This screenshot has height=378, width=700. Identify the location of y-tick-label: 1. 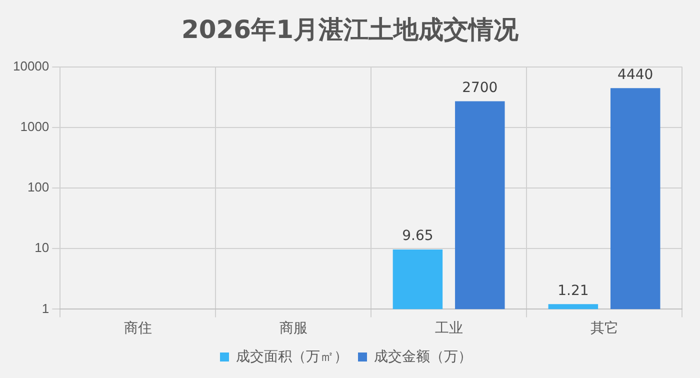
(46, 308).